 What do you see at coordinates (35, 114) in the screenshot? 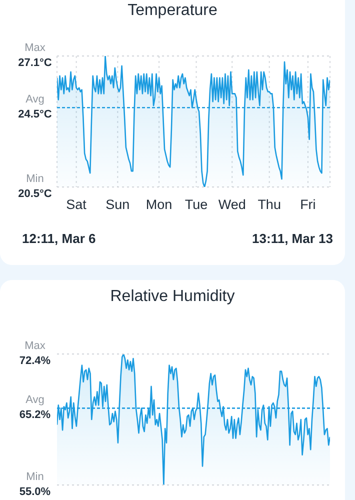
I see `y-tick-label: 24.5°C` at bounding box center [35, 114].